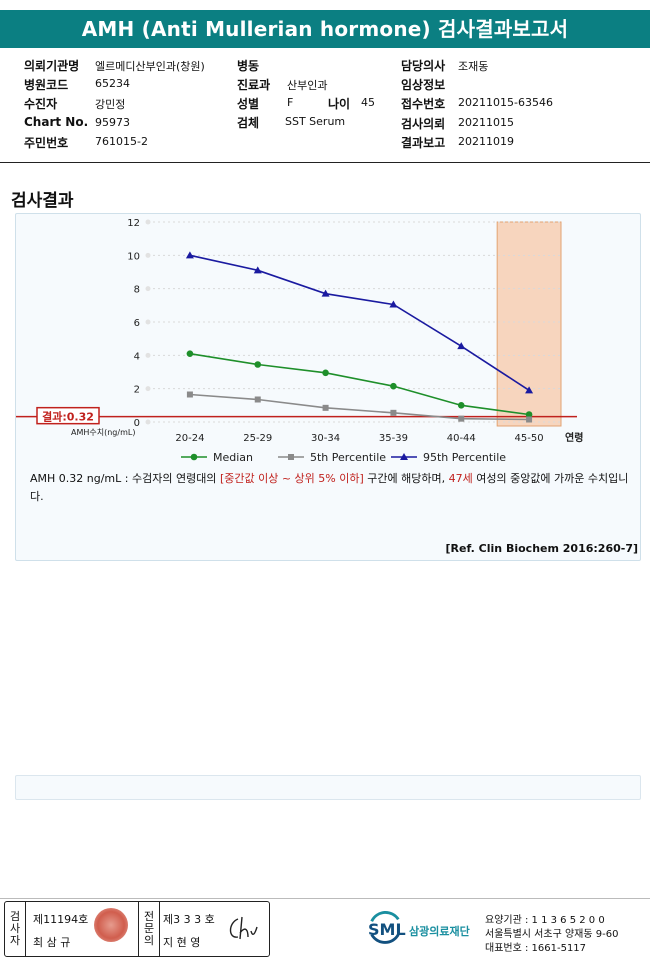 This screenshot has width=650, height=966. Describe the element at coordinates (56, 122) in the screenshot. I see `chart-no-label: Chart No.` at that location.